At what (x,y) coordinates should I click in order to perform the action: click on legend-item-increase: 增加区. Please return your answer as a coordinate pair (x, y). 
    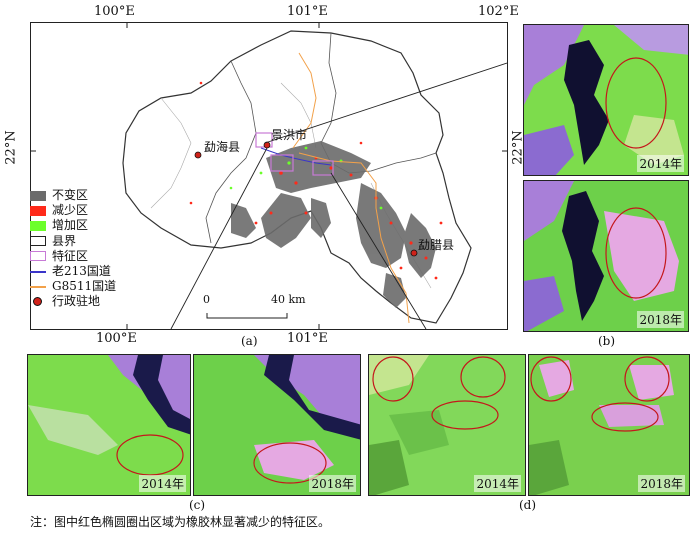
    Looking at the image, I should click on (73, 225).